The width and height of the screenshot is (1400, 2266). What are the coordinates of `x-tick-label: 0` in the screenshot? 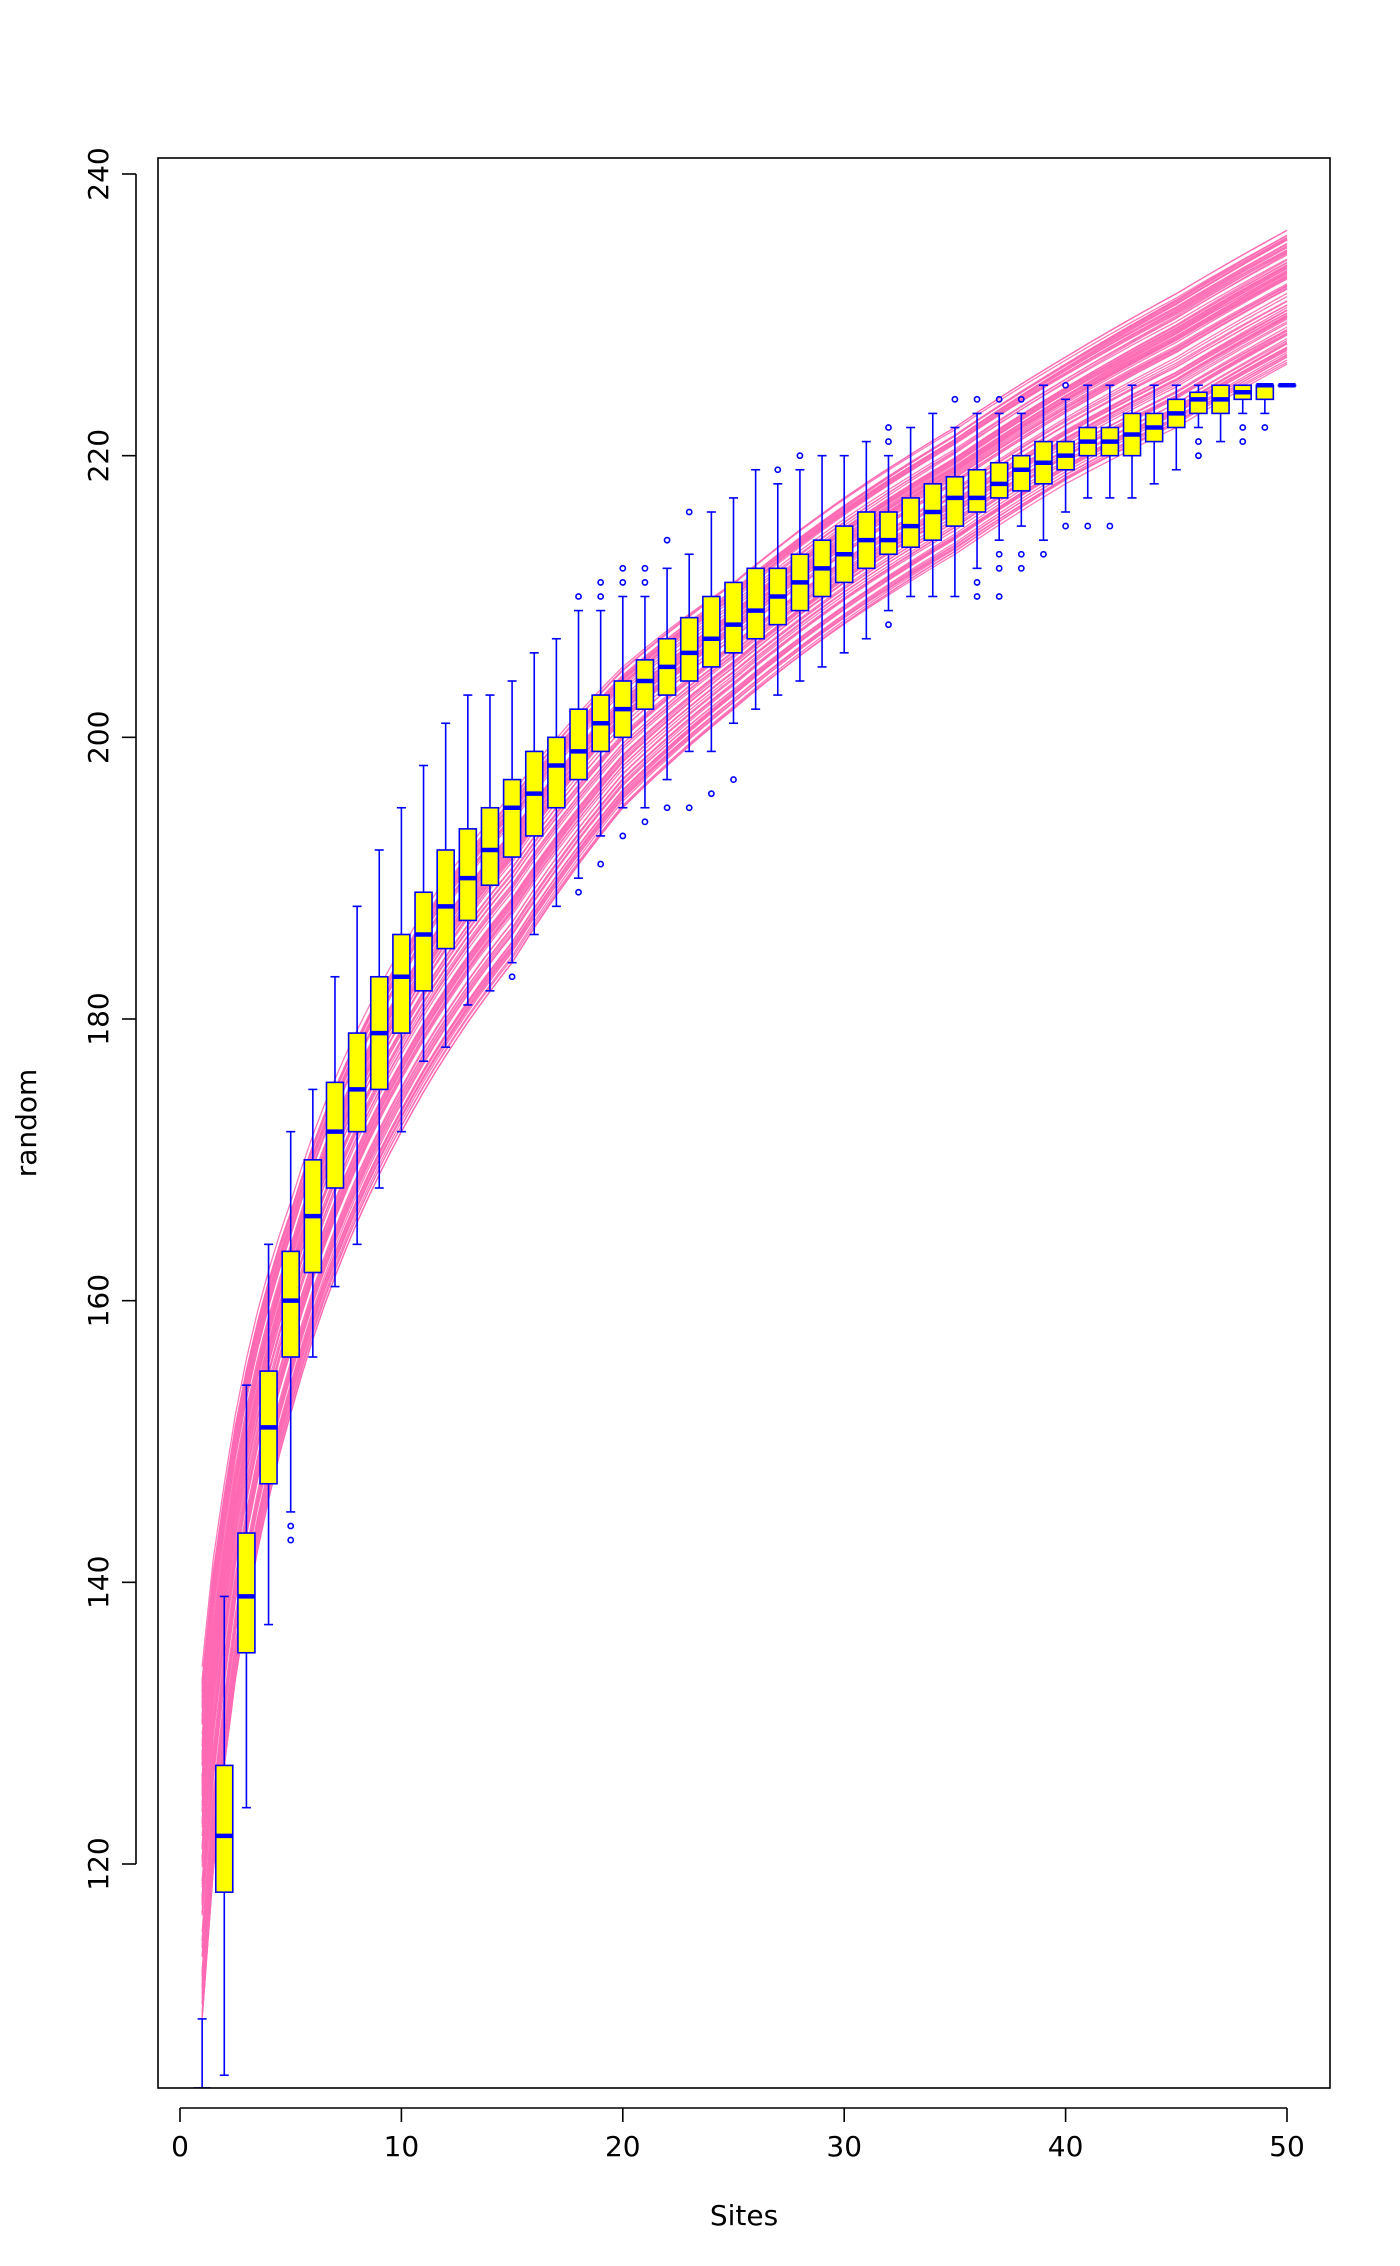 It's located at (180, 2146).